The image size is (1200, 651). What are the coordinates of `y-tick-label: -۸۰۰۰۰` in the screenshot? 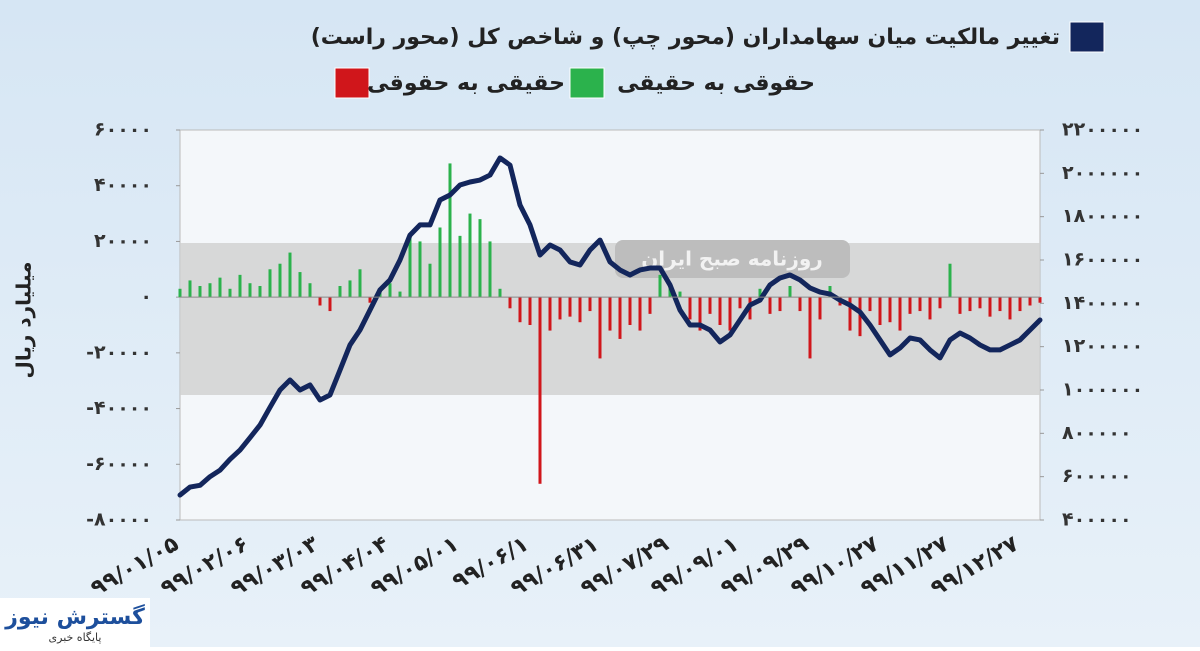 It's located at (119, 520).